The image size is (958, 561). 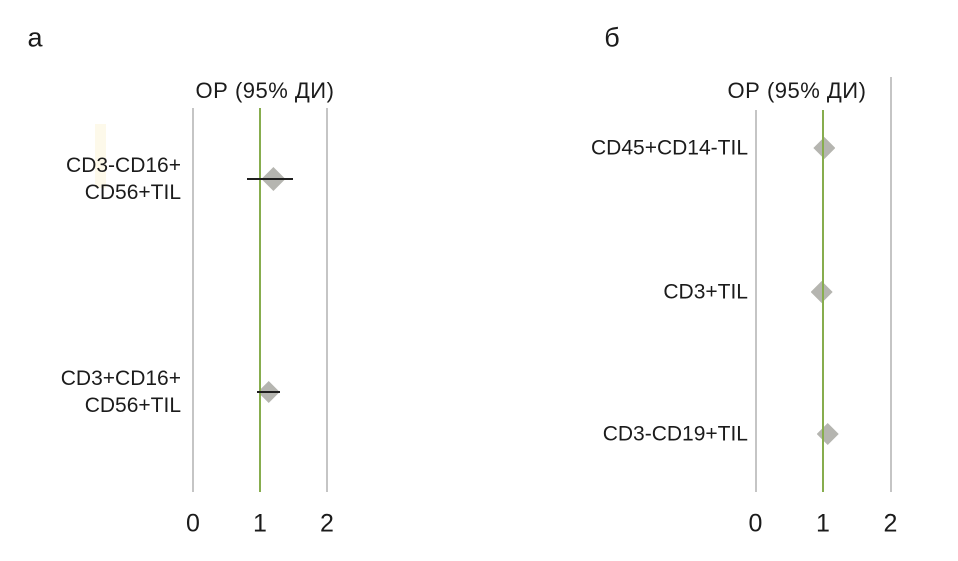 What do you see at coordinates (120, 378) in the screenshot?
I see `row-label-line: CD3+CD16+` at bounding box center [120, 378].